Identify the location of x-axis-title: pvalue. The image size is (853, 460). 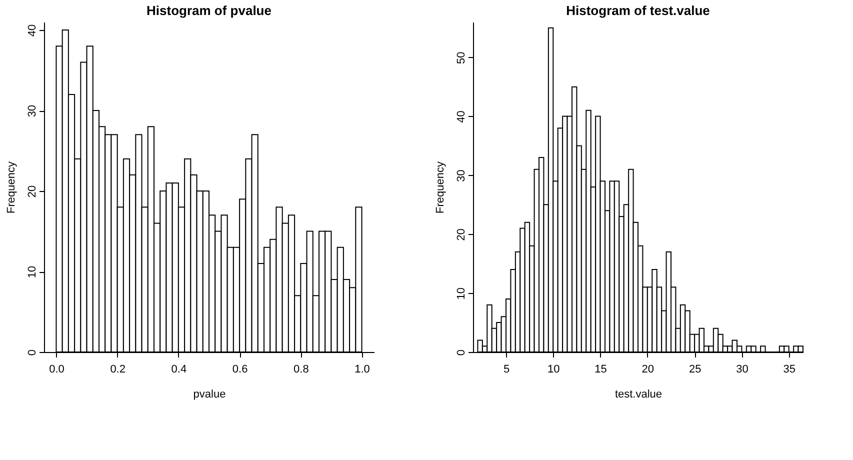
(209, 394).